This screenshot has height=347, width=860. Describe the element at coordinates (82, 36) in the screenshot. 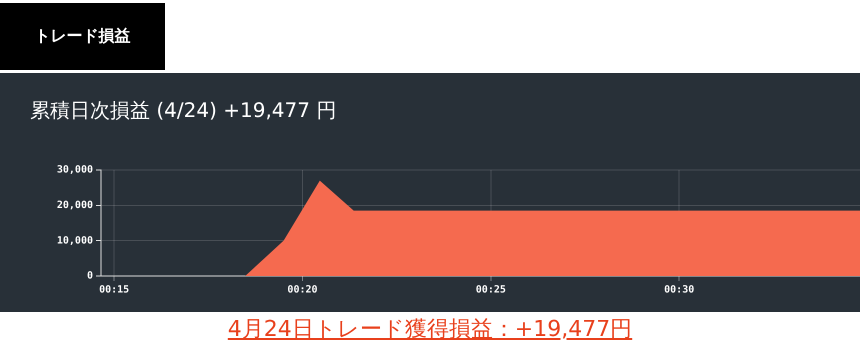

I see `text: トレード損益` at that location.